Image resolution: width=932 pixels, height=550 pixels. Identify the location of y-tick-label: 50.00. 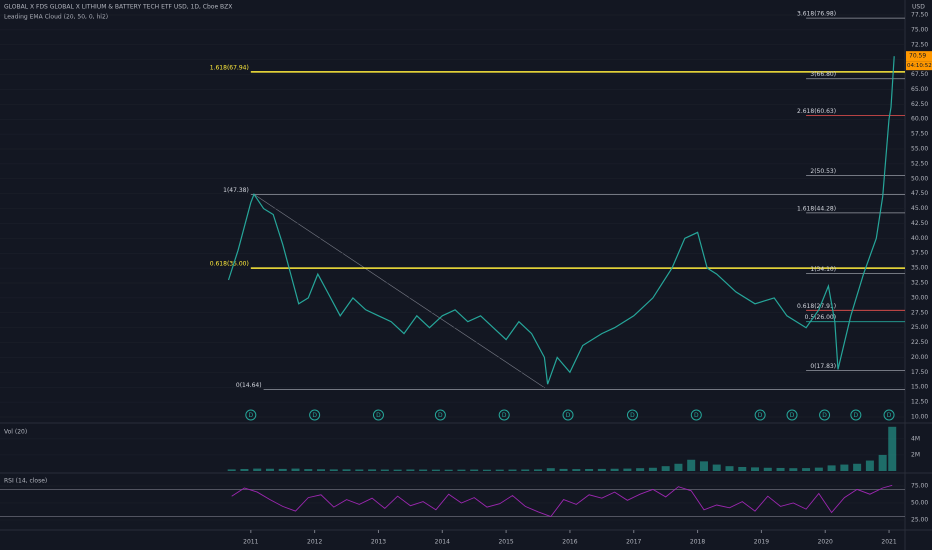
(919, 178).